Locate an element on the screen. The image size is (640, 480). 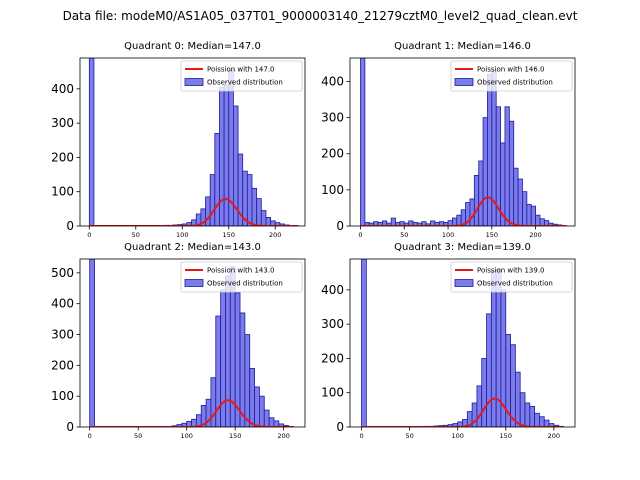
legend: Poission with 143.0 Observed distribution is located at coordinates (241, 277).